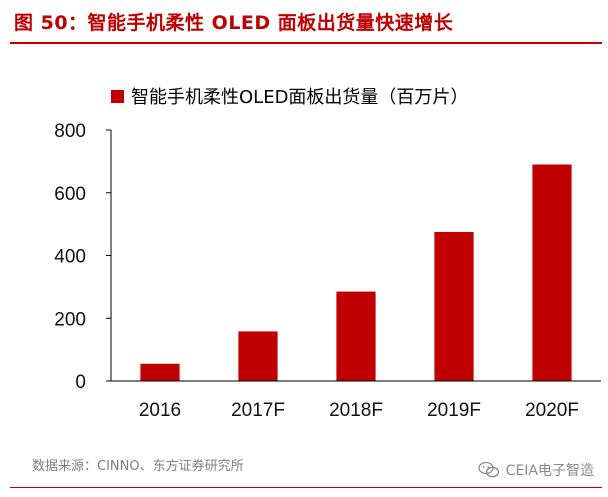 The image size is (608, 497). Describe the element at coordinates (306, 487) in the screenshot. I see `bottom-divider` at that location.